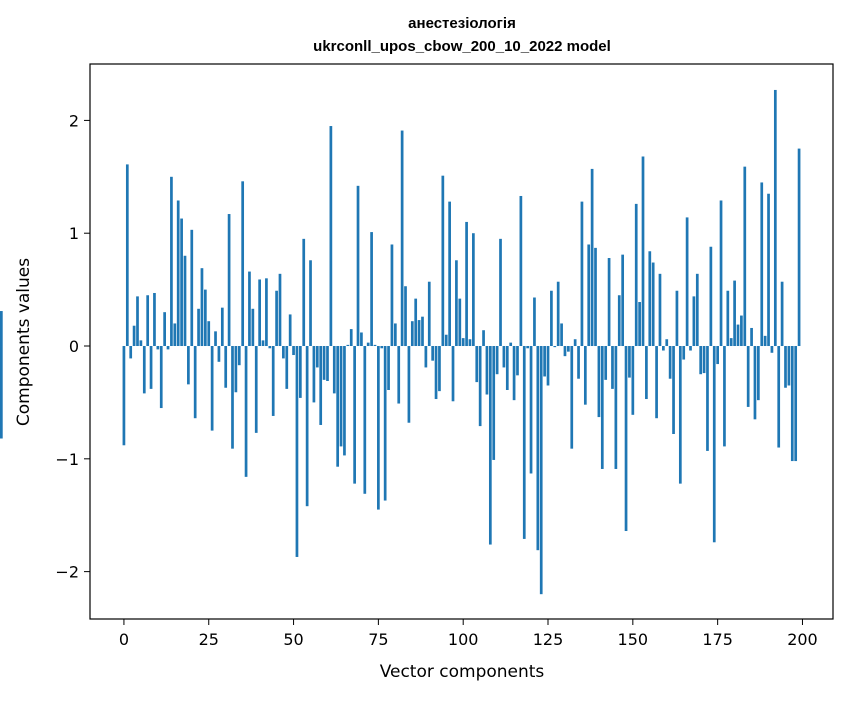 The image size is (847, 701). What do you see at coordinates (293, 639) in the screenshot?
I see `x-tick-label: 50` at bounding box center [293, 639].